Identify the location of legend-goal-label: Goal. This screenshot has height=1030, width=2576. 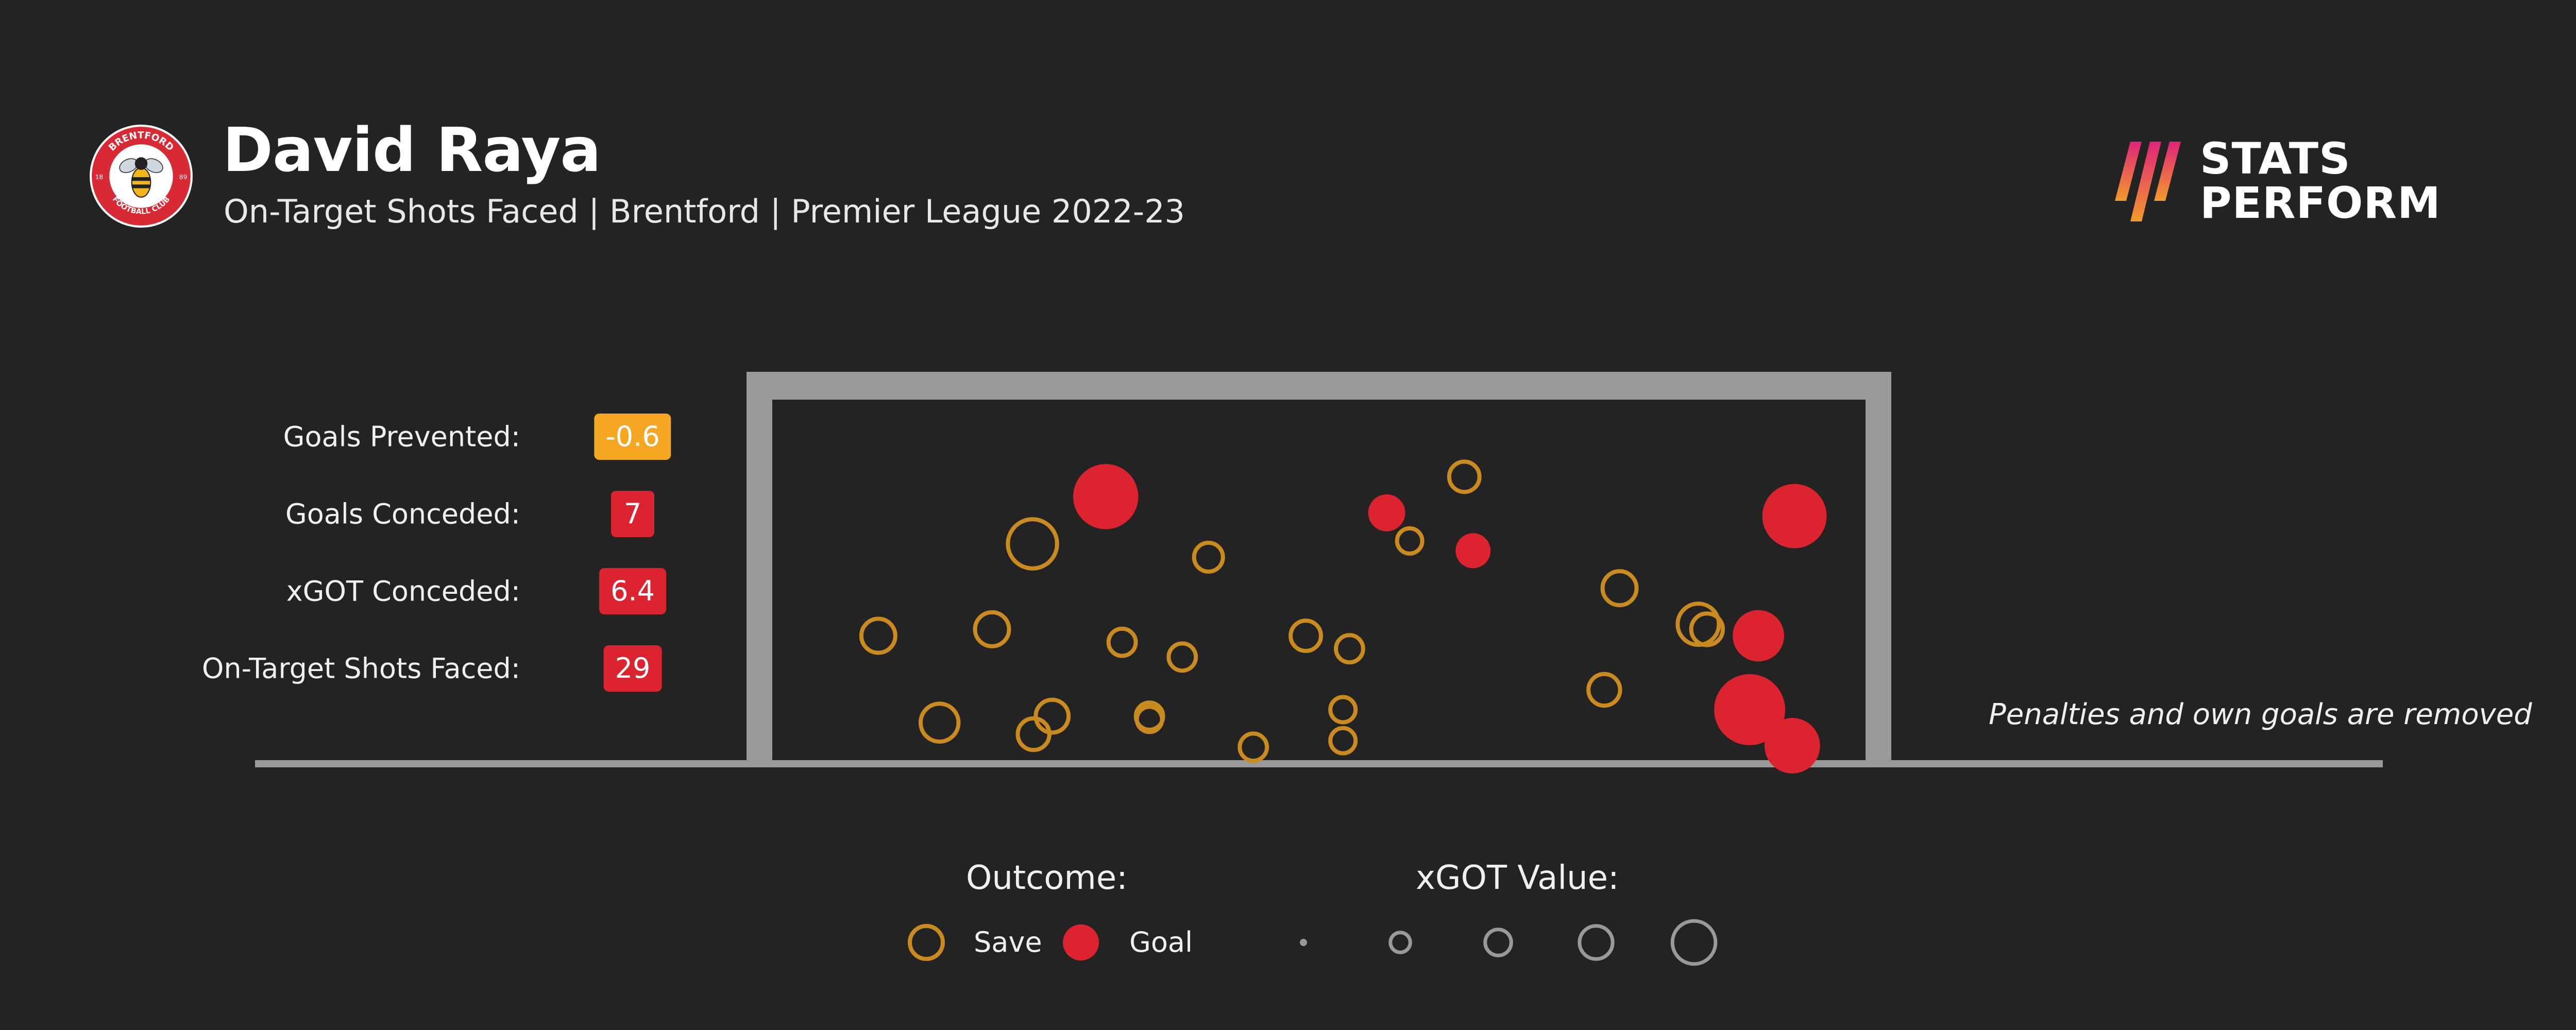
(1161, 942).